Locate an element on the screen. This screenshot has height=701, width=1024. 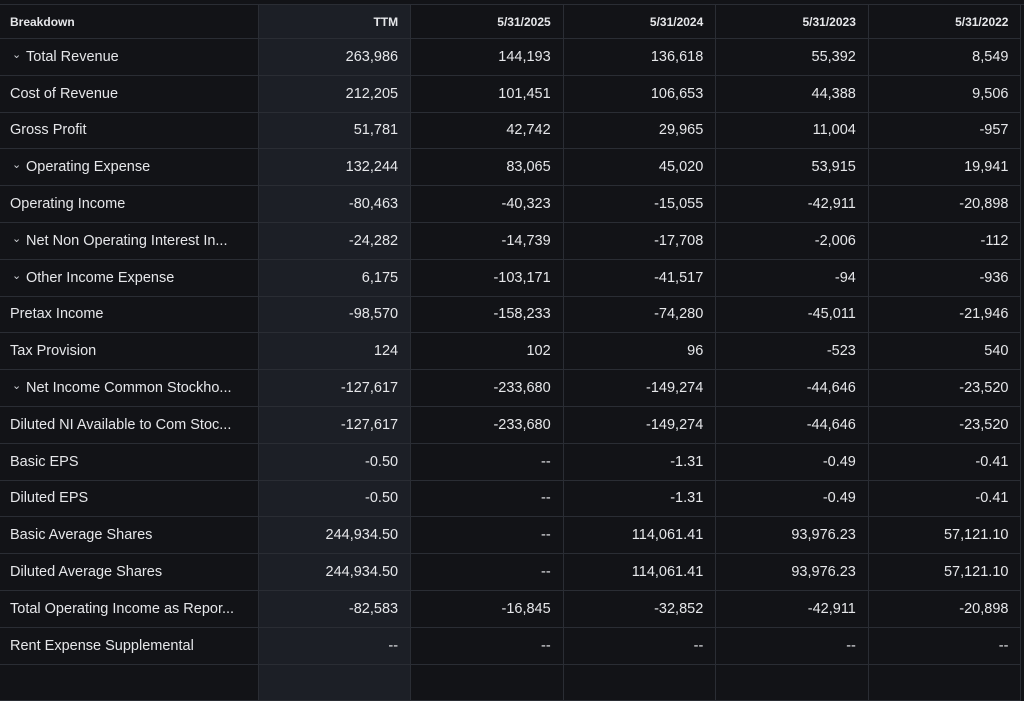
value-cell: 136,618 is located at coordinates (639, 57).